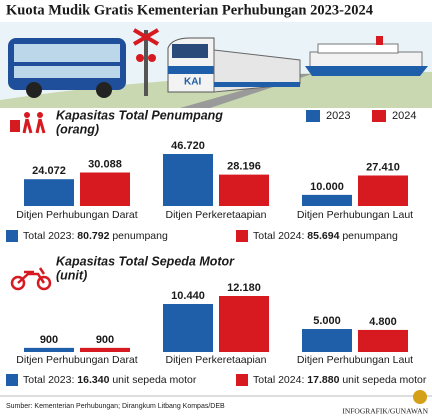  I want to click on legend-label: 2023, so click(338, 116).